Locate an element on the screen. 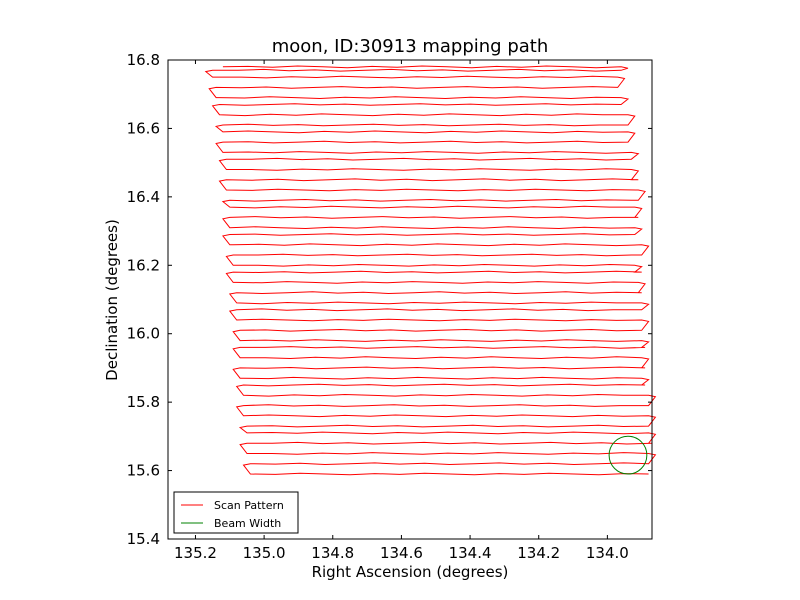 This screenshot has height=600, width=800. y-tick-label: 15.4 is located at coordinates (143, 539).